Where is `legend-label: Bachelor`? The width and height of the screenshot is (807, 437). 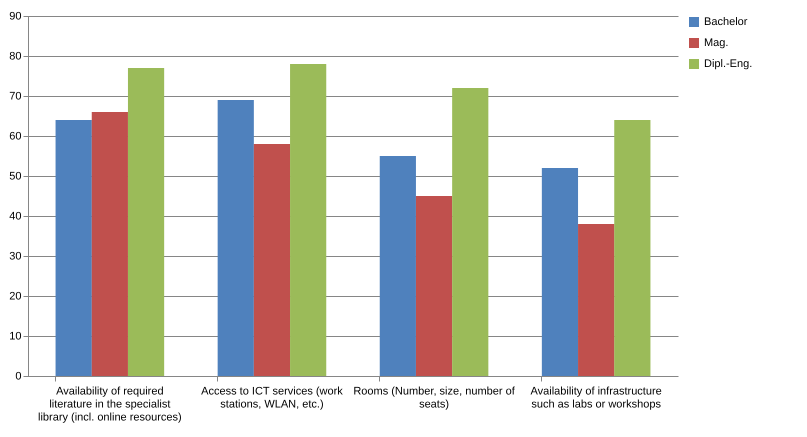
legend-label: Bachelor is located at coordinates (726, 22).